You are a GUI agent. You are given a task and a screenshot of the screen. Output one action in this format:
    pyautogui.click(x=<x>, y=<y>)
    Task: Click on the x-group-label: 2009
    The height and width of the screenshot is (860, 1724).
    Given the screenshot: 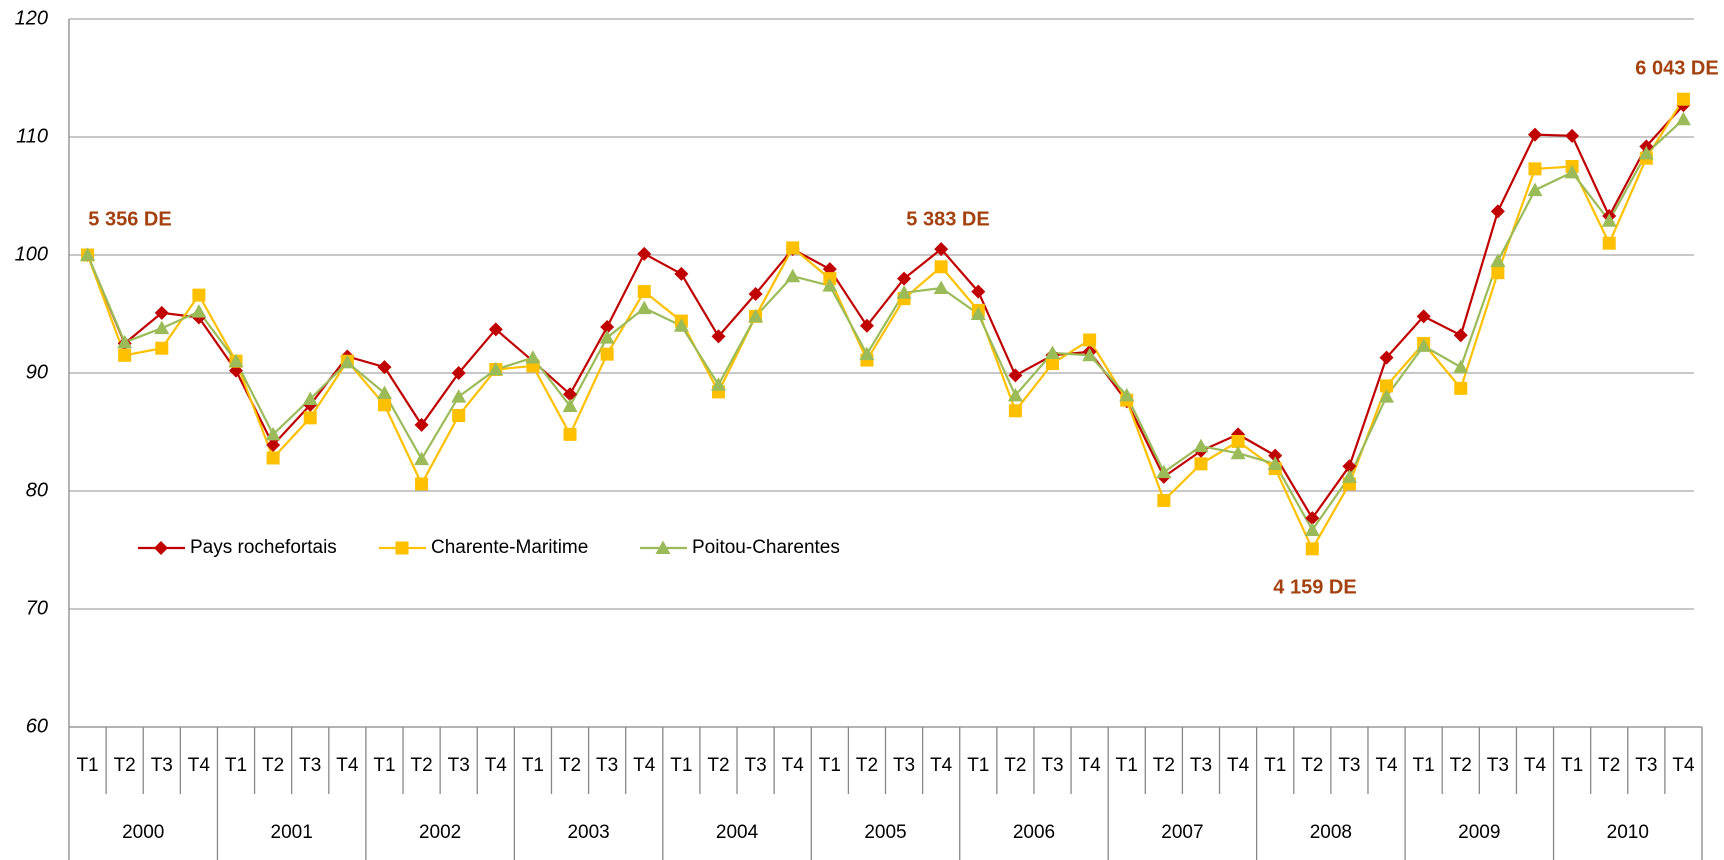 What is the action you would take?
    pyautogui.click(x=1479, y=832)
    